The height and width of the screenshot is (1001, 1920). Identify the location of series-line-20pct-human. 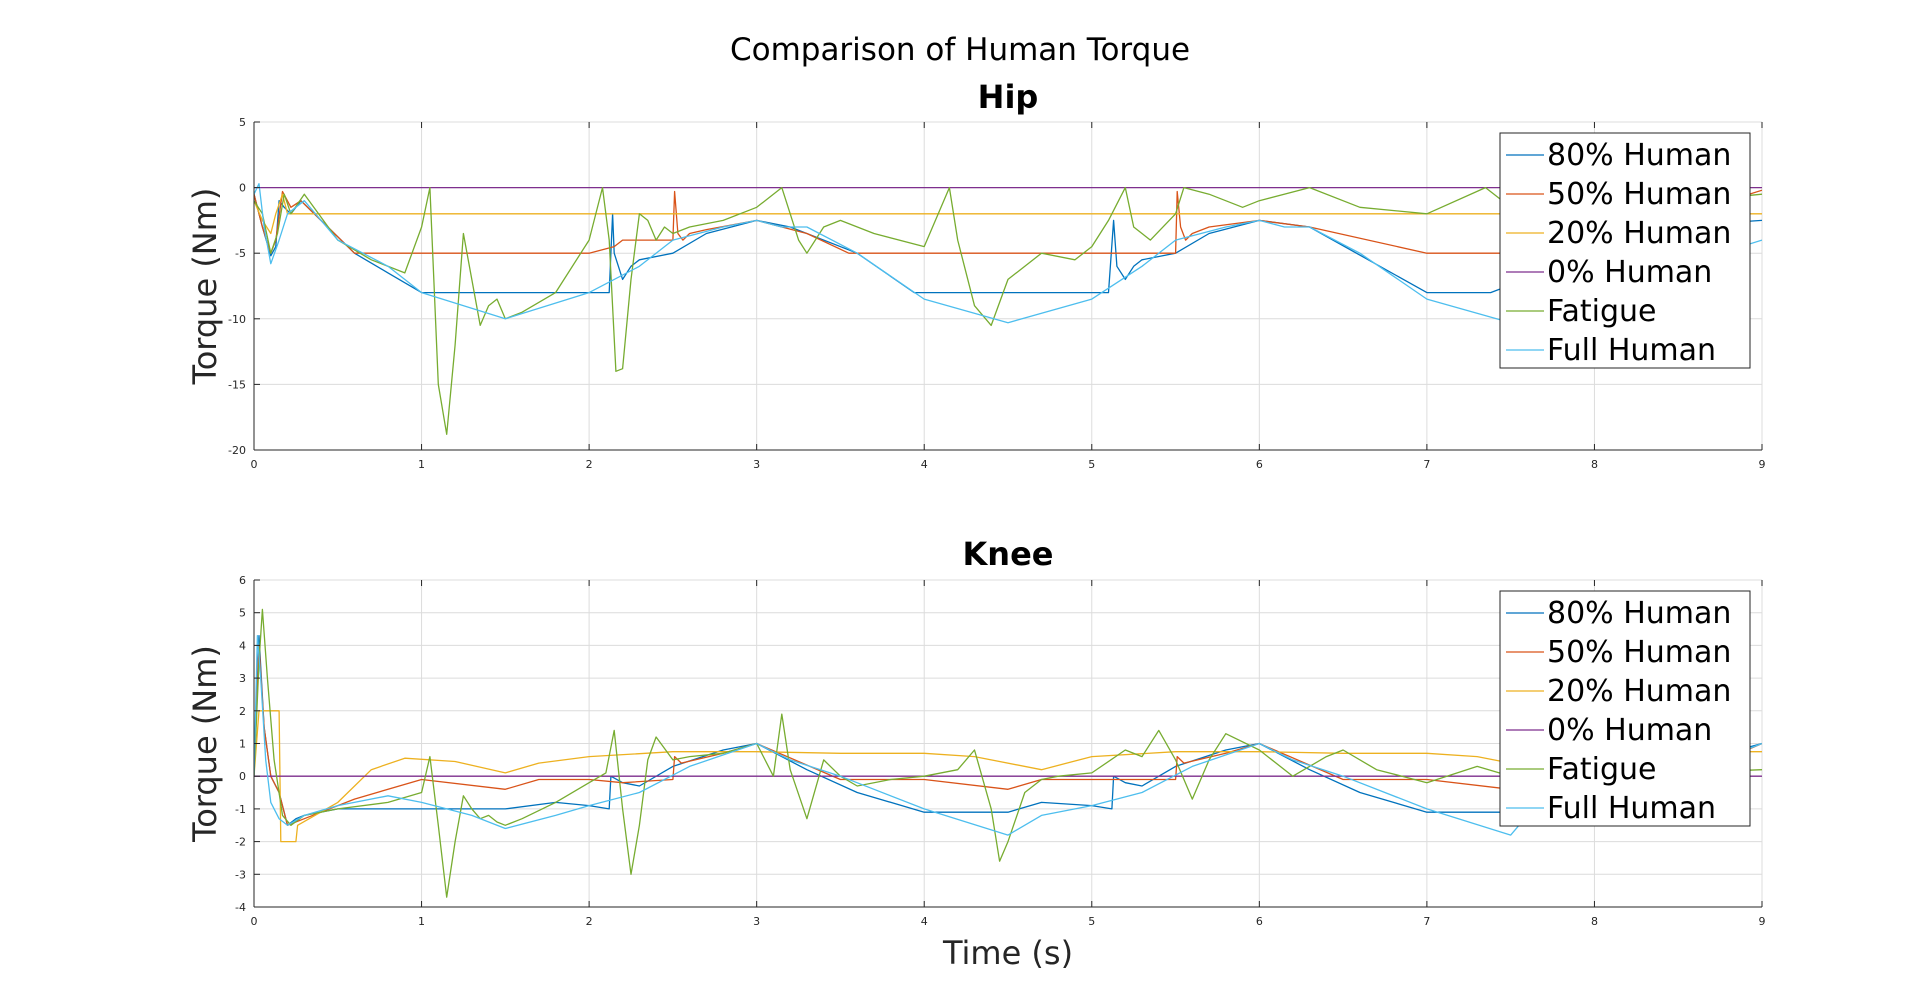
(1008, 776).